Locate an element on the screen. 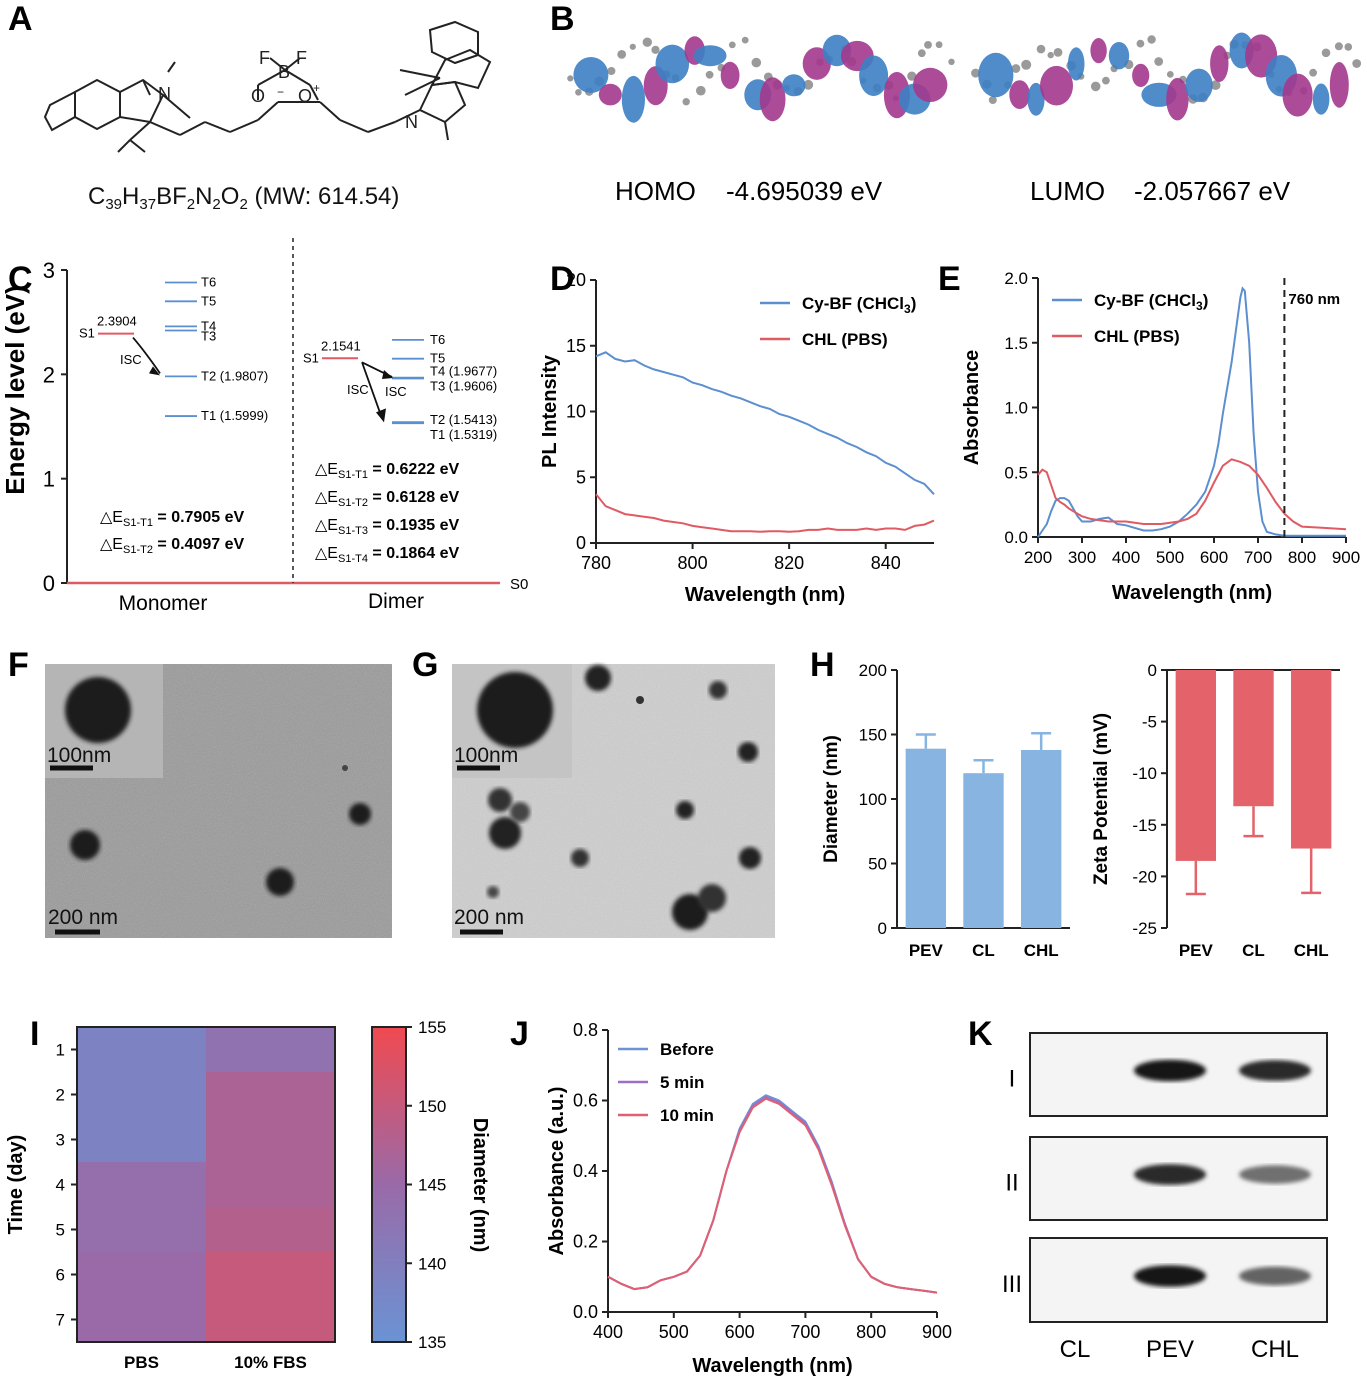 Image resolution: width=1367 pixels, height=1392 pixels. isc-arrow-2-head is located at coordinates (381, 415).